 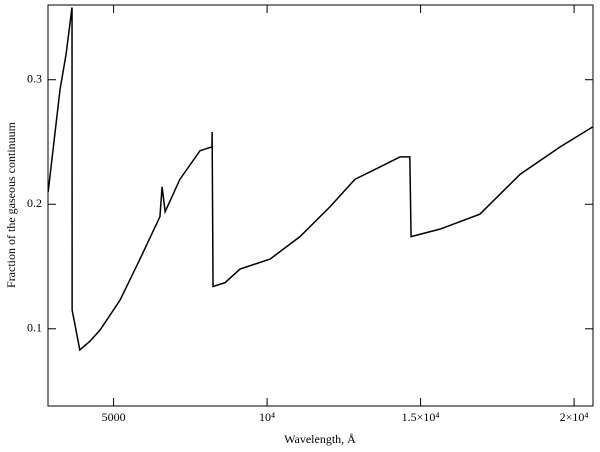 I want to click on x-axis-label: Wavelength, Å, so click(x=320, y=439).